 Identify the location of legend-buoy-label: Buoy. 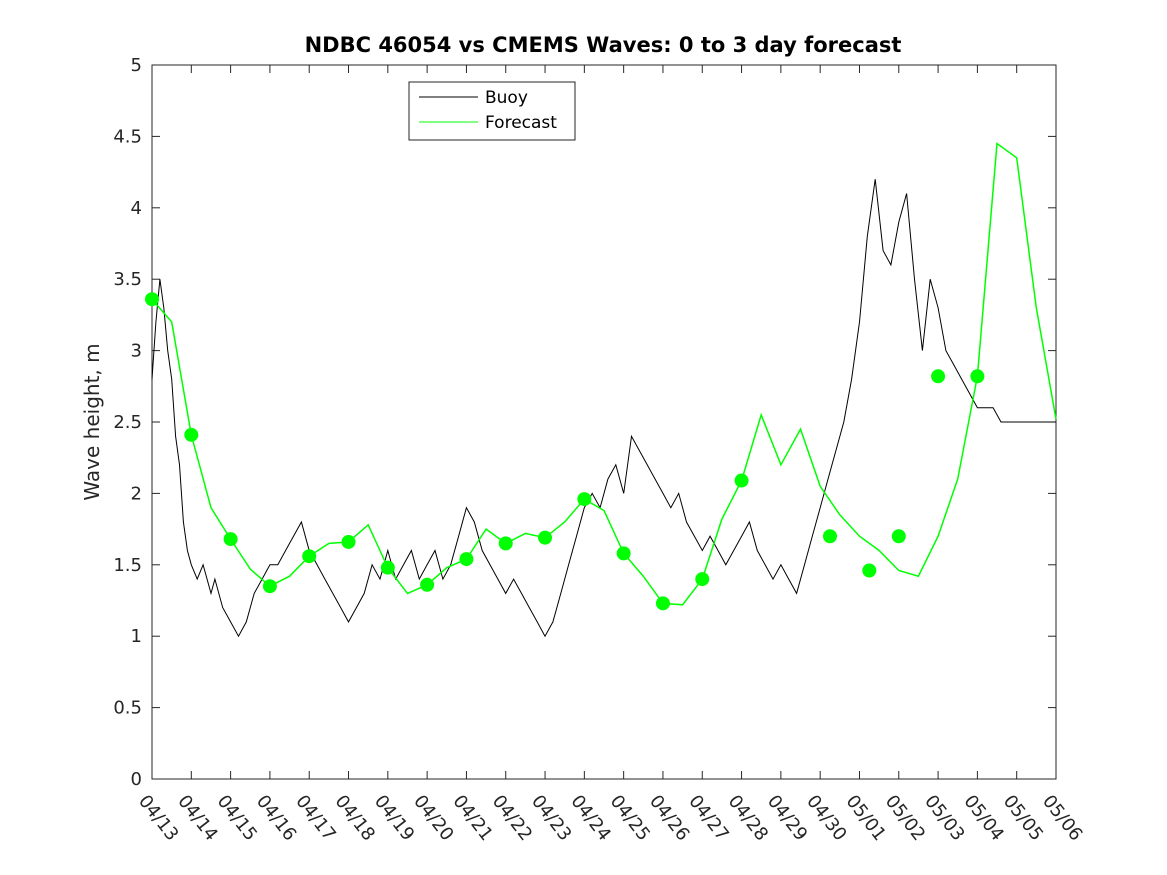
(506, 98).